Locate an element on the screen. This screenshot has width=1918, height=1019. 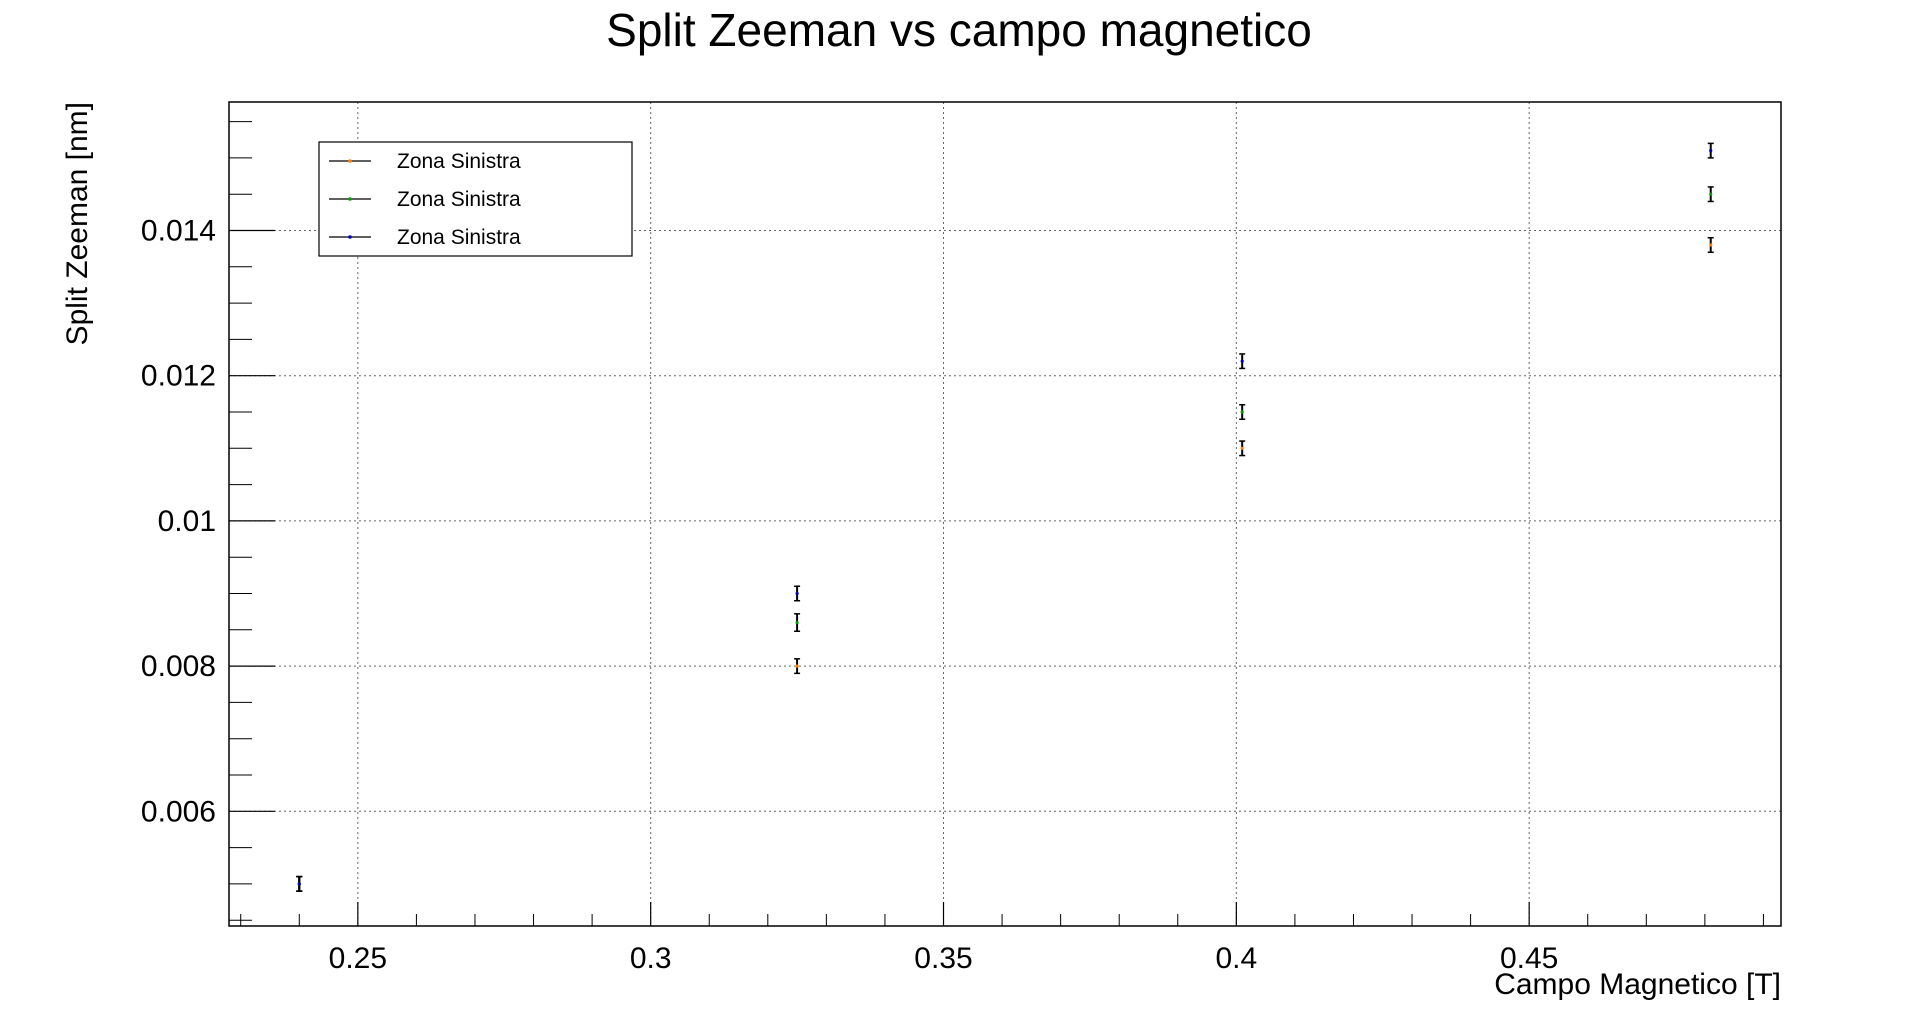
y-tick-label: 0.01 is located at coordinates (187, 521).